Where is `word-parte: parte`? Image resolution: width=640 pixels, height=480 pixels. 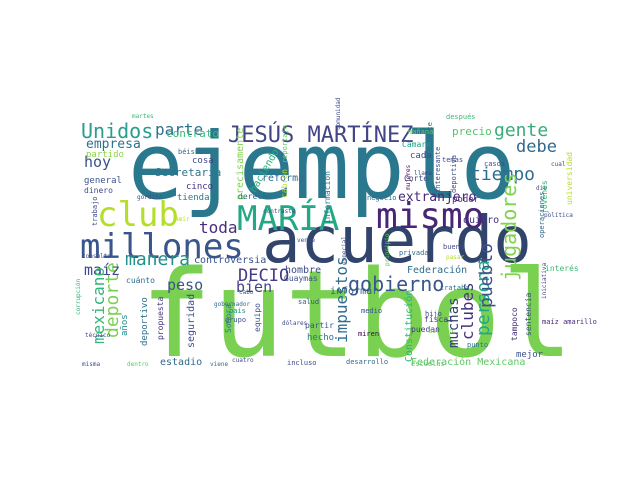 word-parte: parte is located at coordinates (179, 129).